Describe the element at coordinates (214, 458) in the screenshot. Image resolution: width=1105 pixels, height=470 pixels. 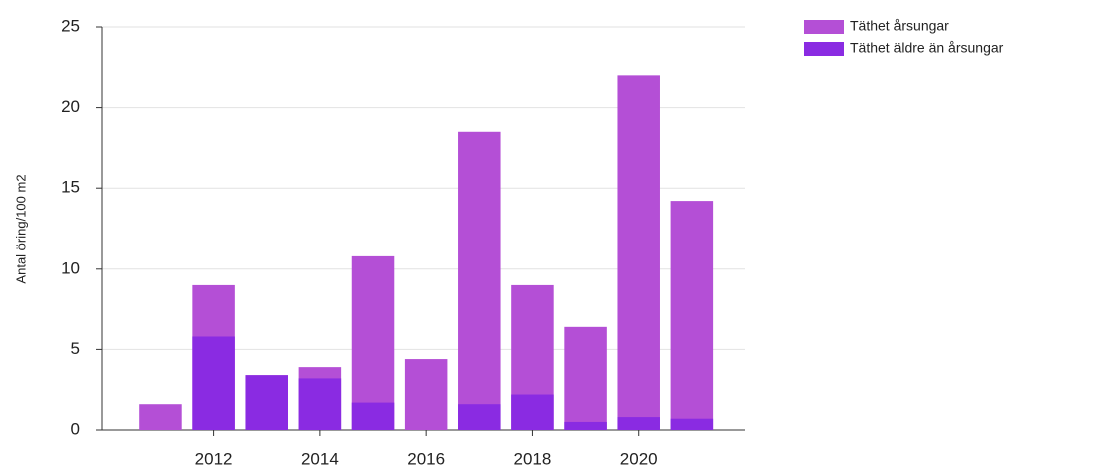
I see `x-tick-label: 2012` at that location.